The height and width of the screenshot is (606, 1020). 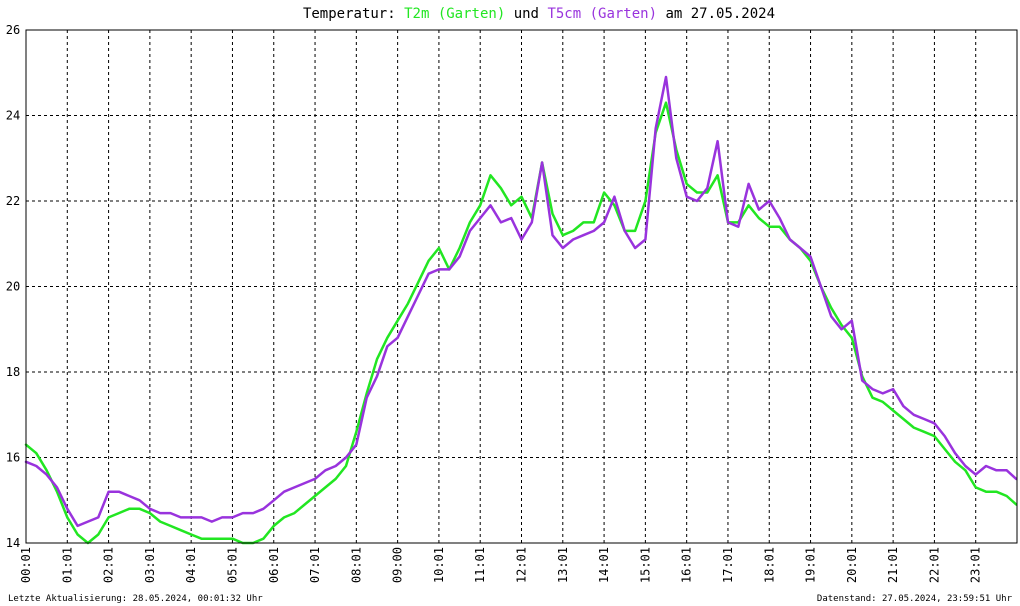 I want to click on title-series2-label: T5cm (Garten), so click(x=602, y=14).